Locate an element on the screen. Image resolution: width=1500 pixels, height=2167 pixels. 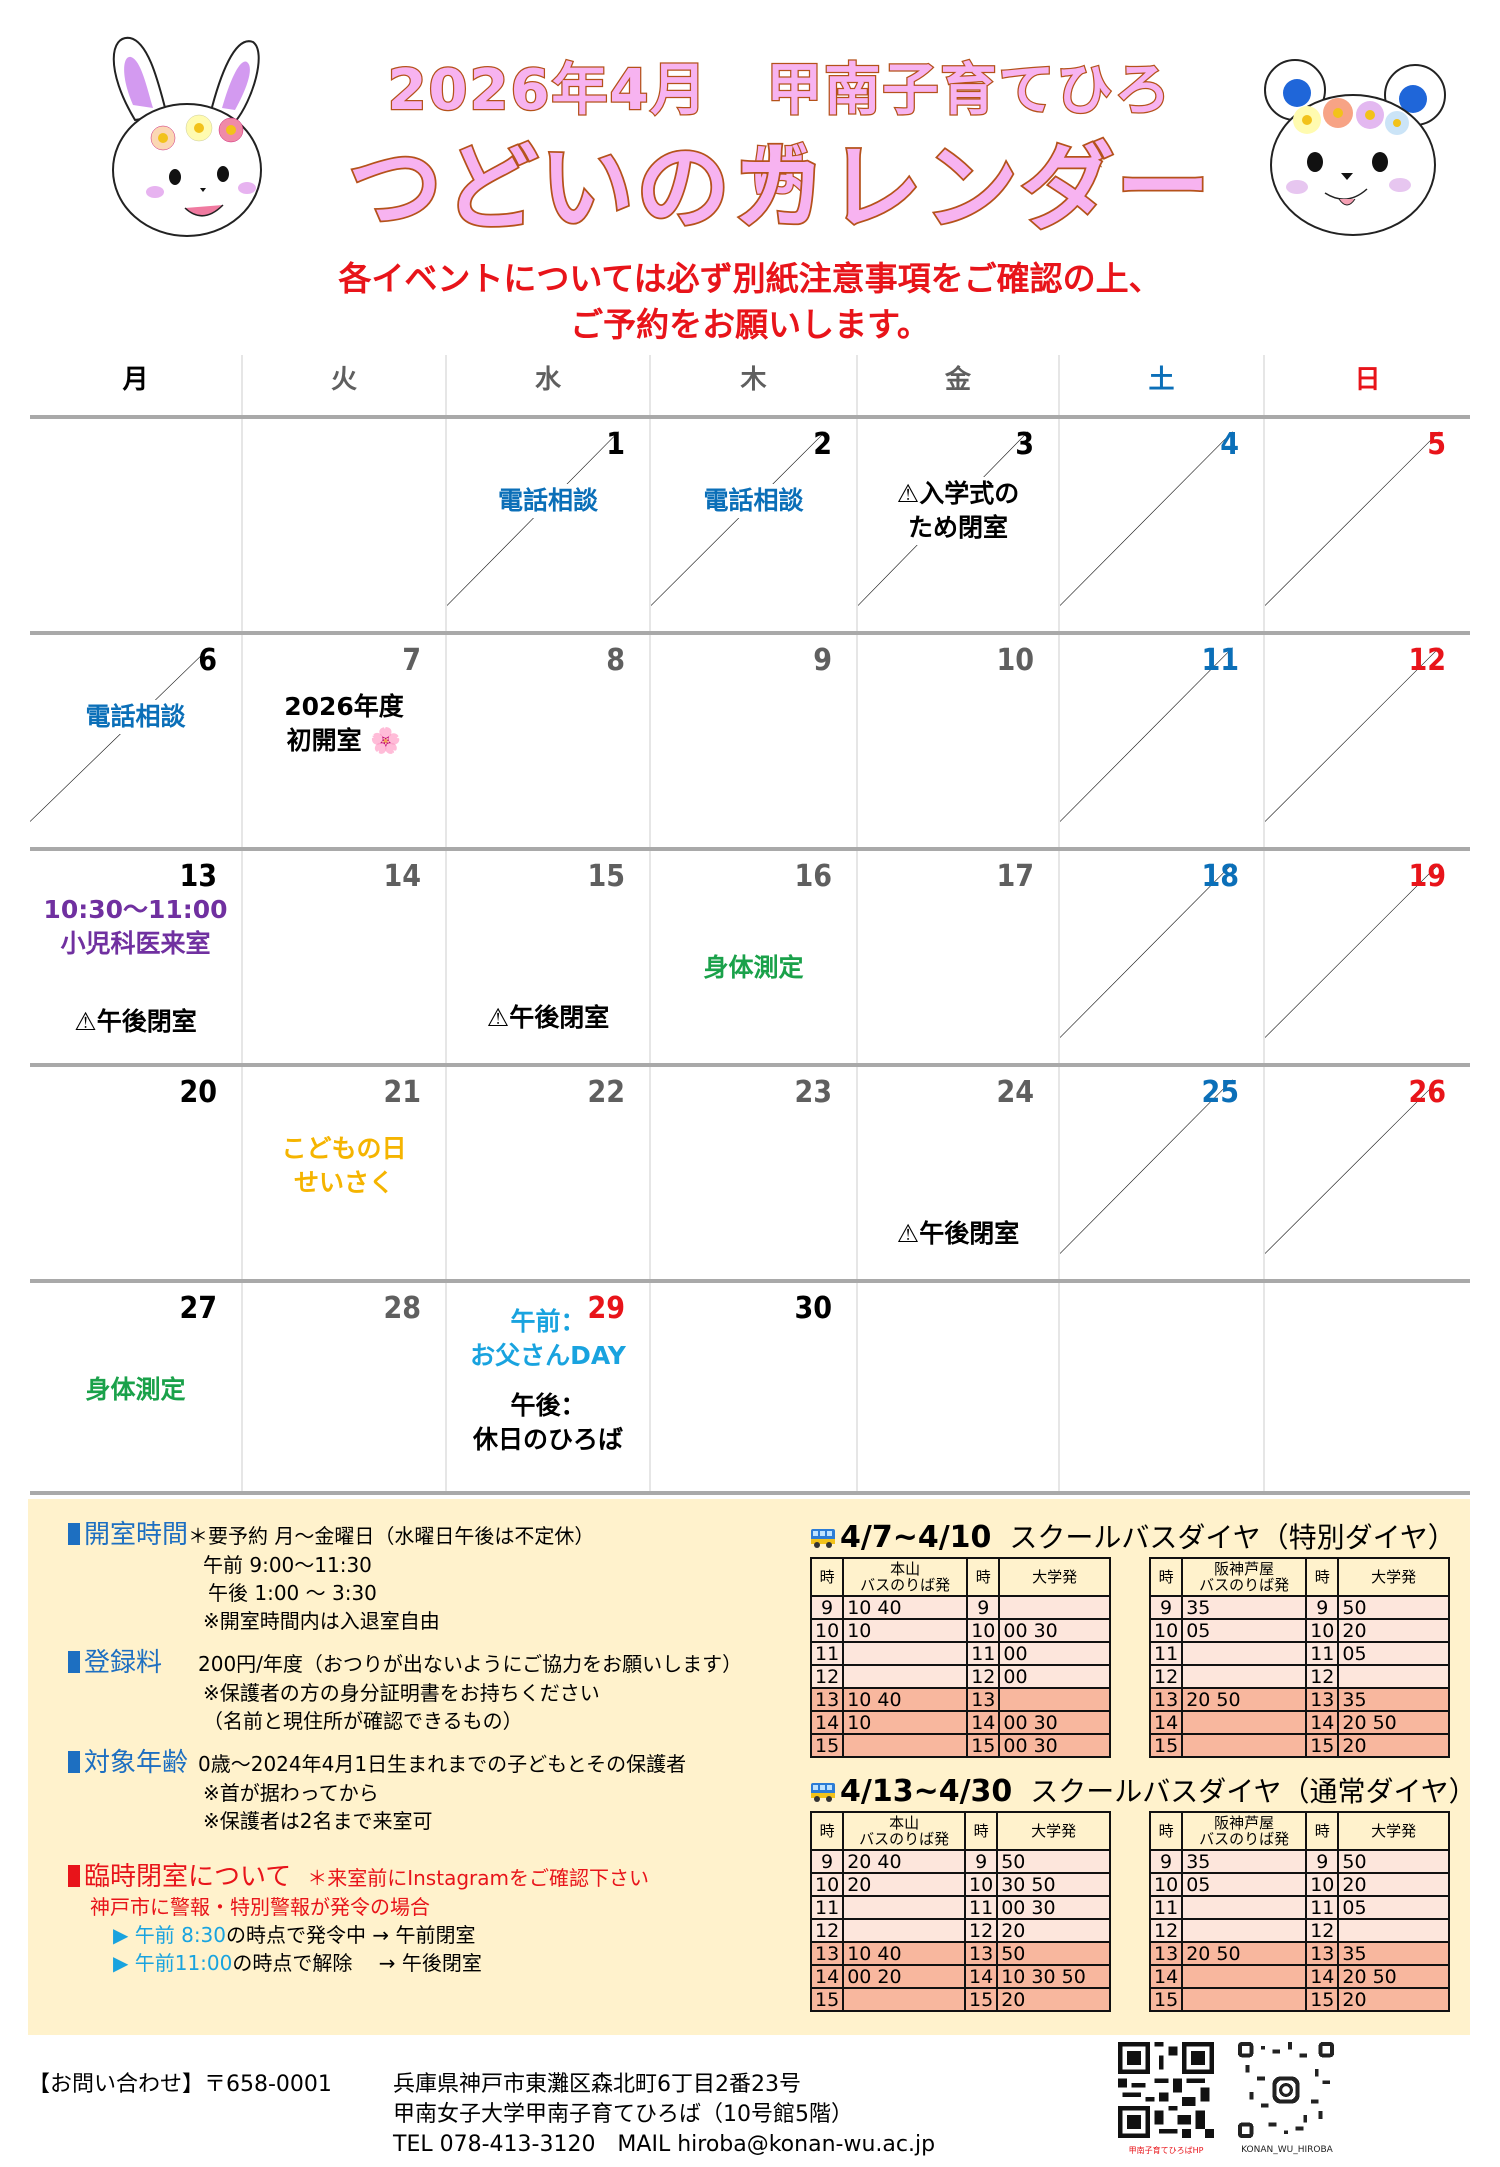
calendar-day-cell: 7 2026年度 初開室 🌸 is located at coordinates (345, 741).